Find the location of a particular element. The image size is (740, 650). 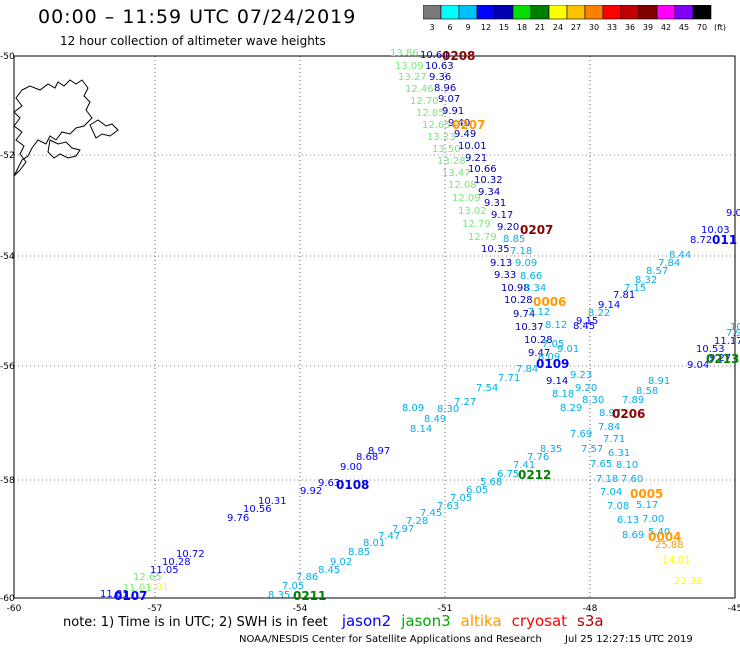

wave-height-value: 9.33 is located at coordinates (505, 275).